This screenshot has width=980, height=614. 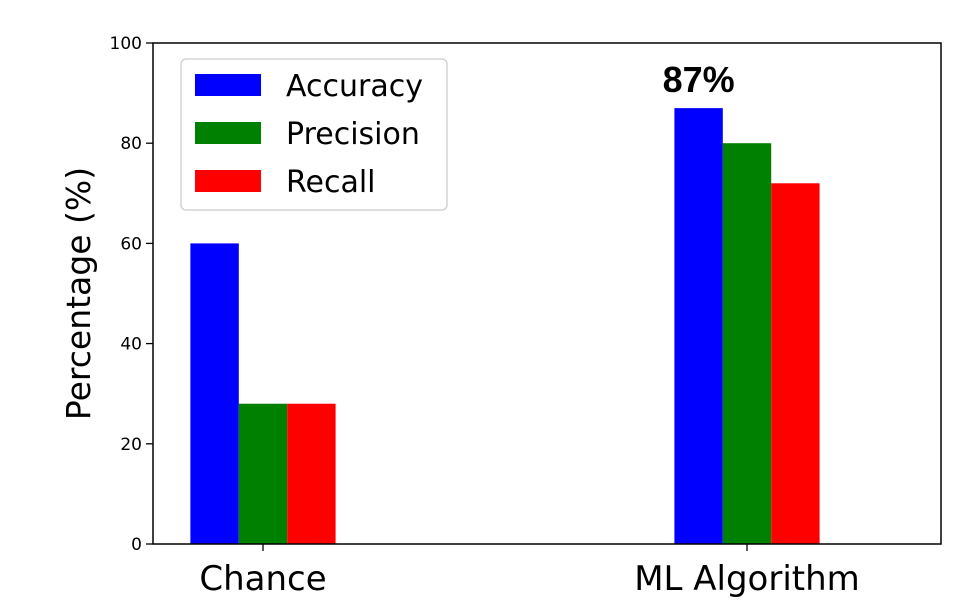 What do you see at coordinates (214, 393) in the screenshot?
I see `bar-accuracy-chance` at bounding box center [214, 393].